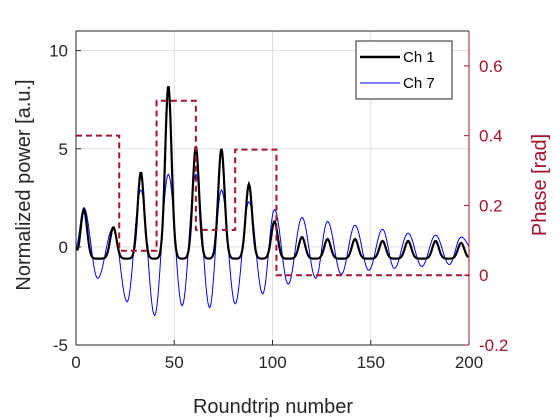 The width and height of the screenshot is (560, 420). I want to click on legend-label-ch7: Ch 7, so click(419, 83).